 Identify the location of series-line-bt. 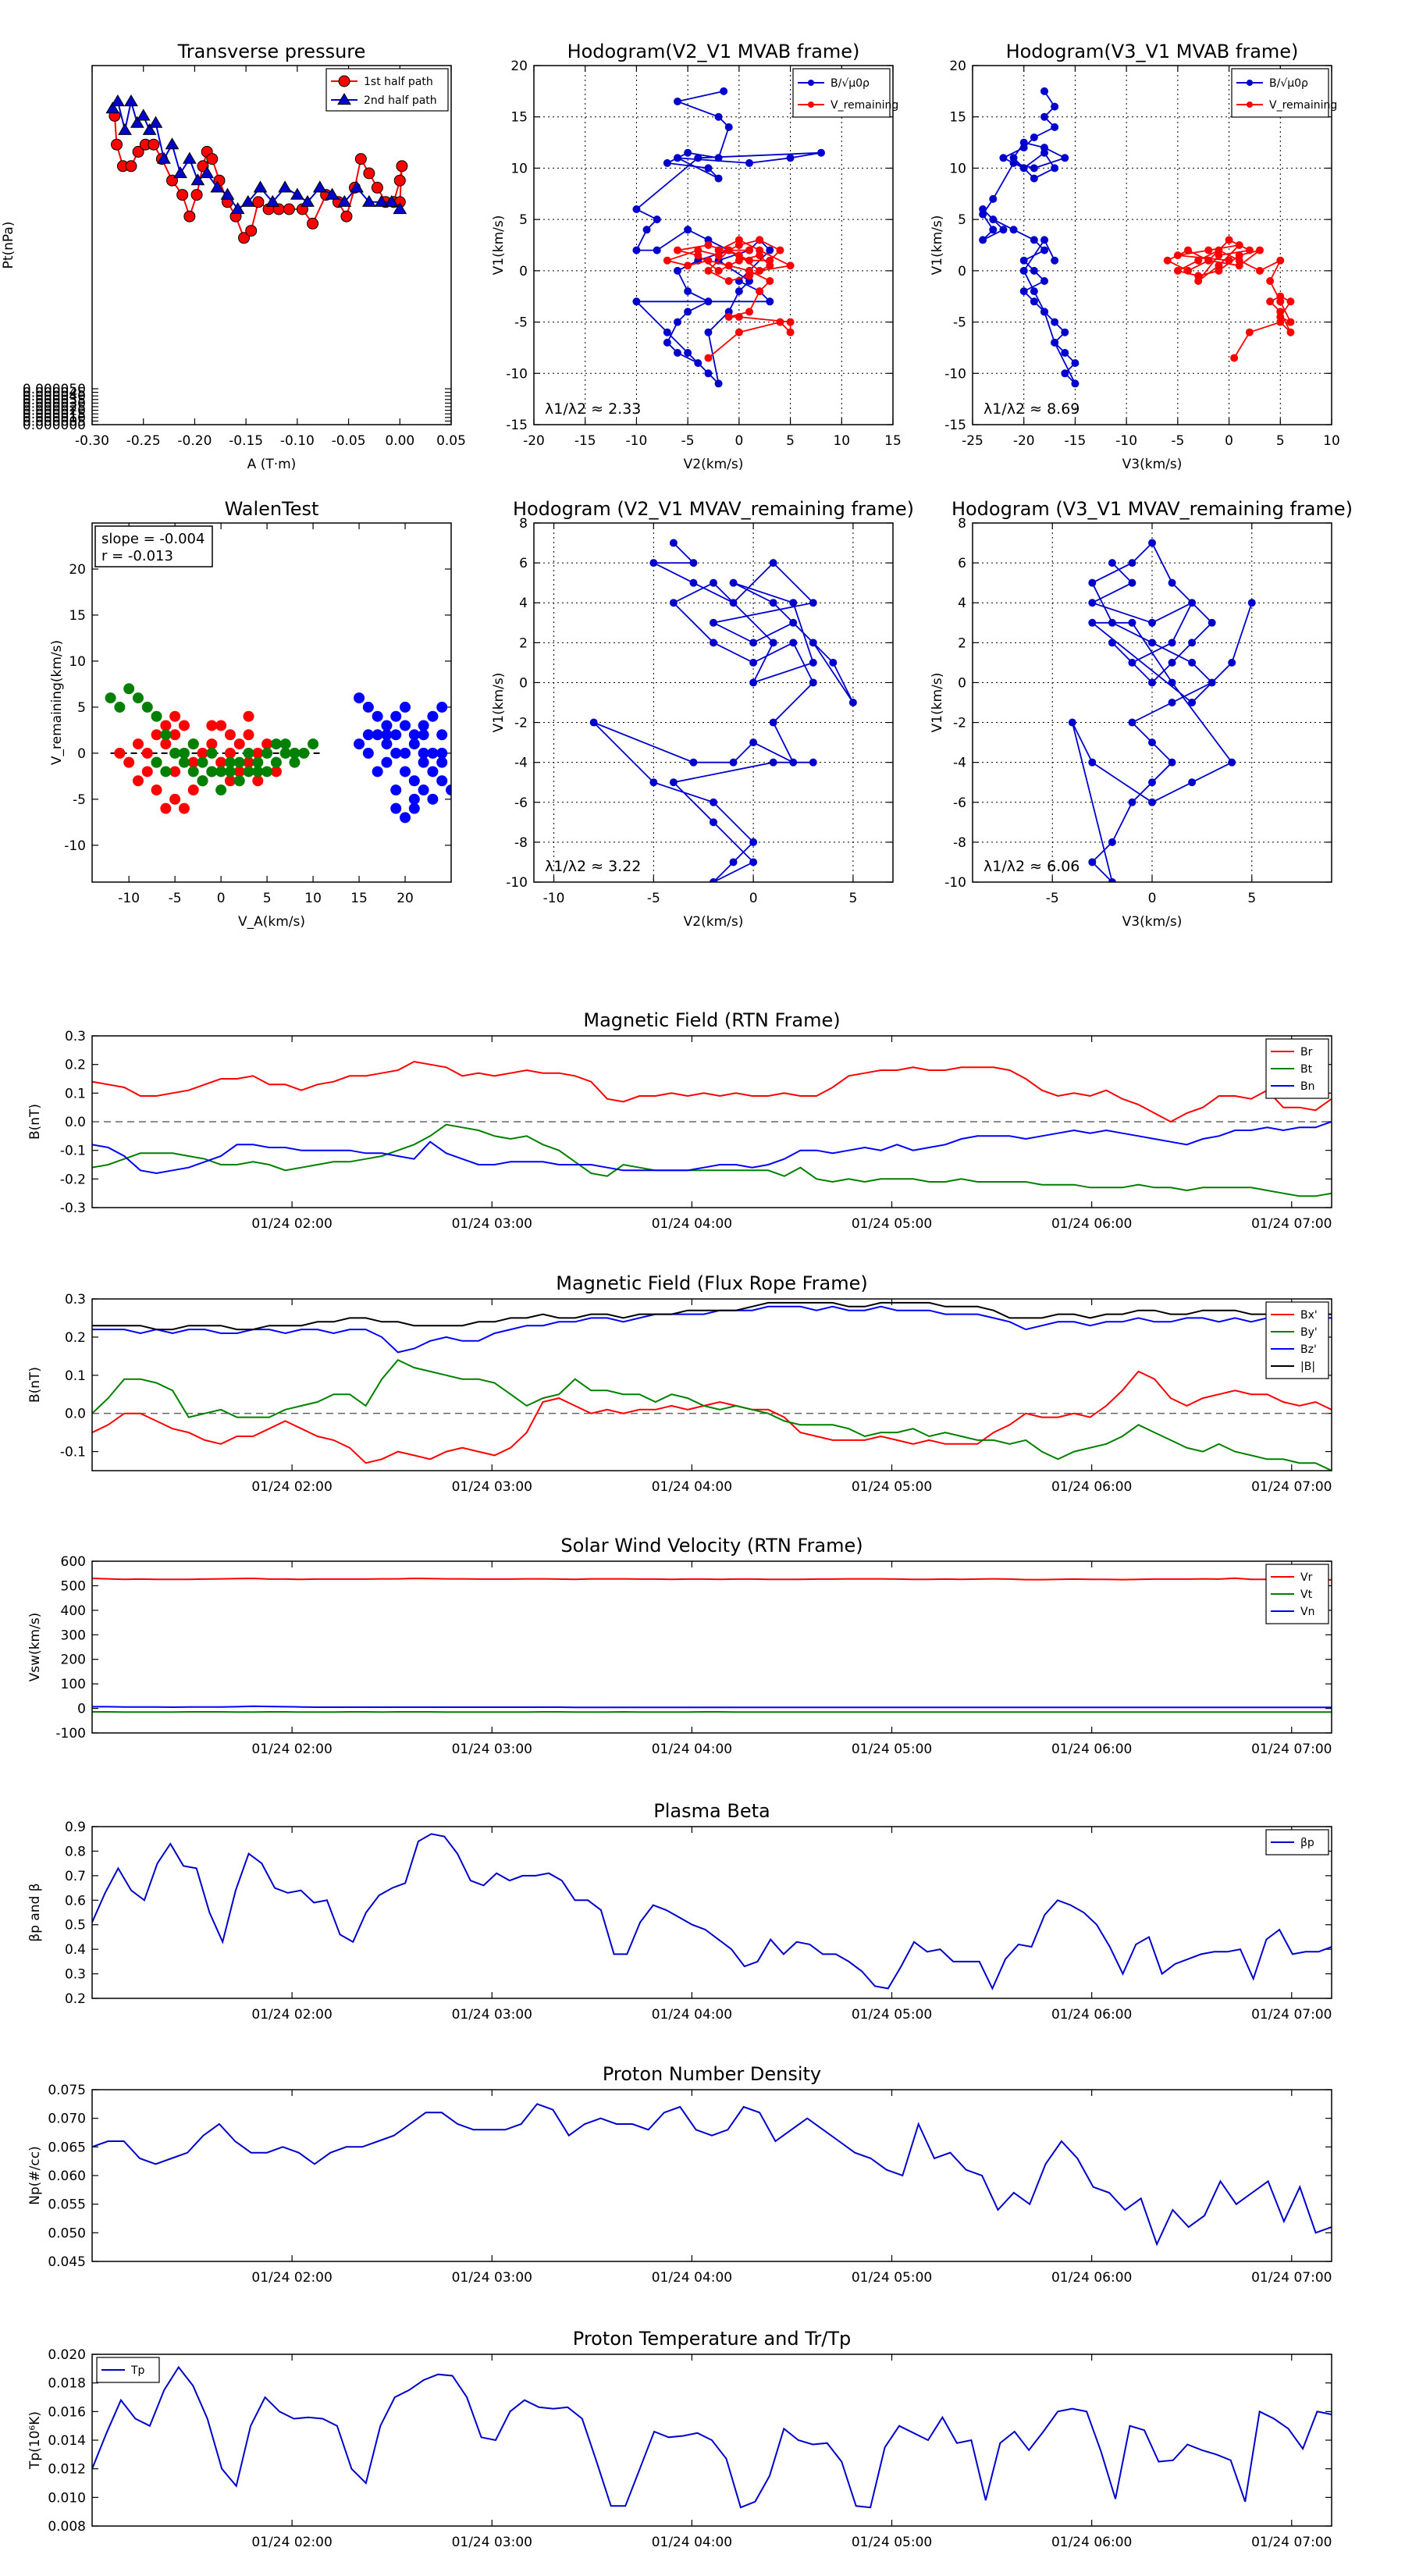
(712, 1160).